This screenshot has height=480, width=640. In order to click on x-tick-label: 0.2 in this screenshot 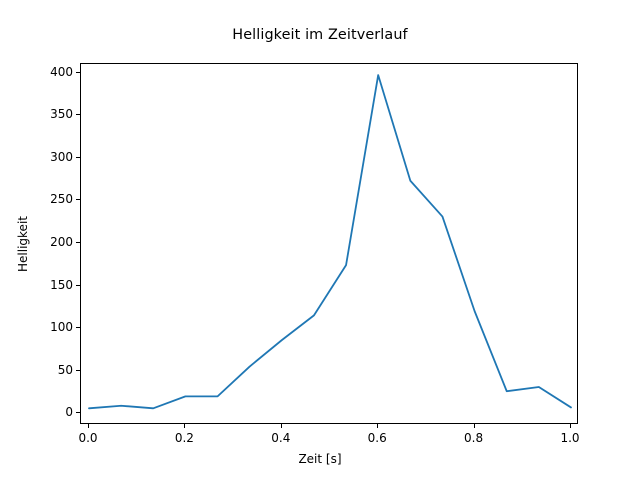, I will do `click(184, 438)`.